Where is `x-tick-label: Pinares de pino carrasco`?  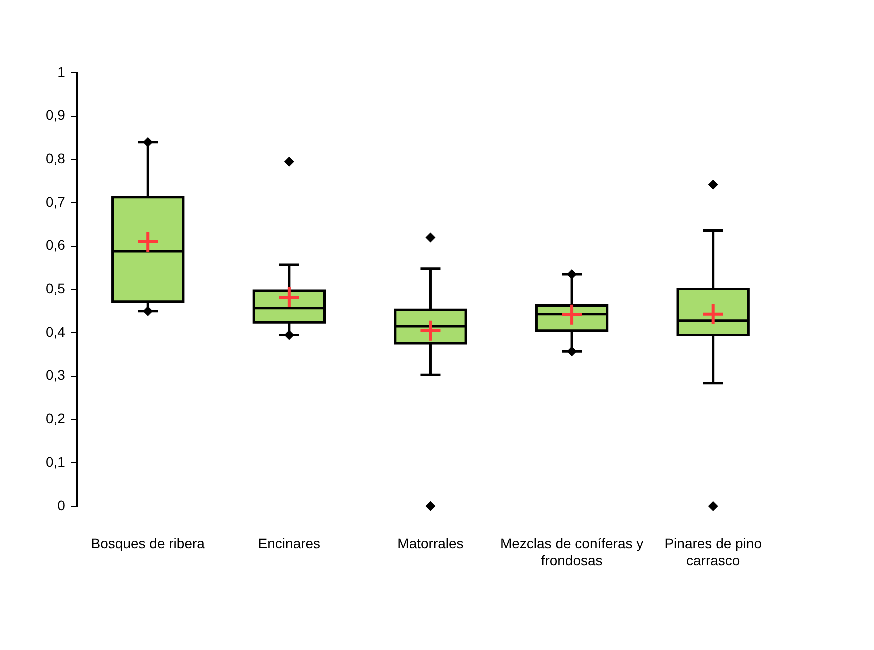 x-tick-label: Pinares de pino carrasco is located at coordinates (713, 552).